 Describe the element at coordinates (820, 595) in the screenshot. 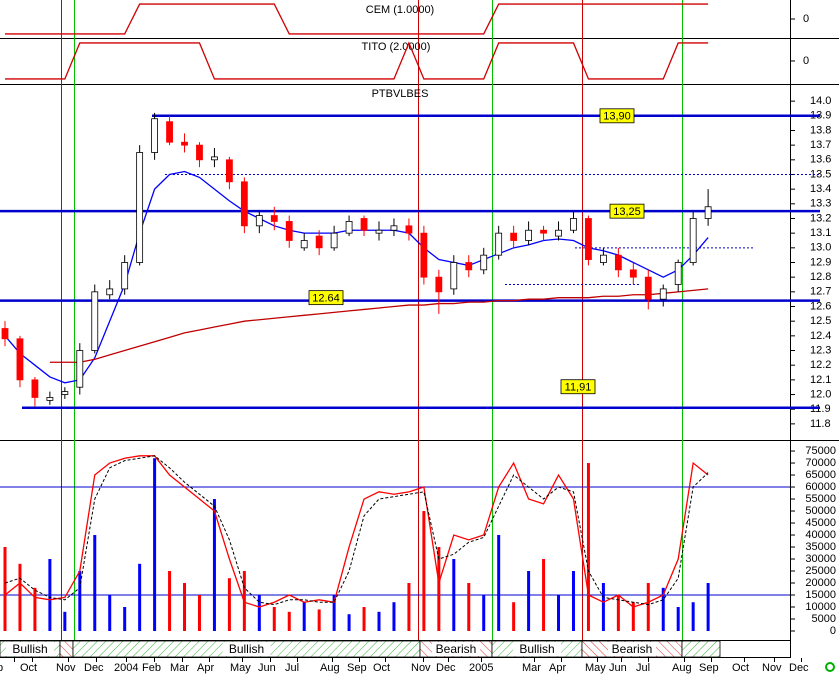

I see `y-tick-label: 15000` at that location.